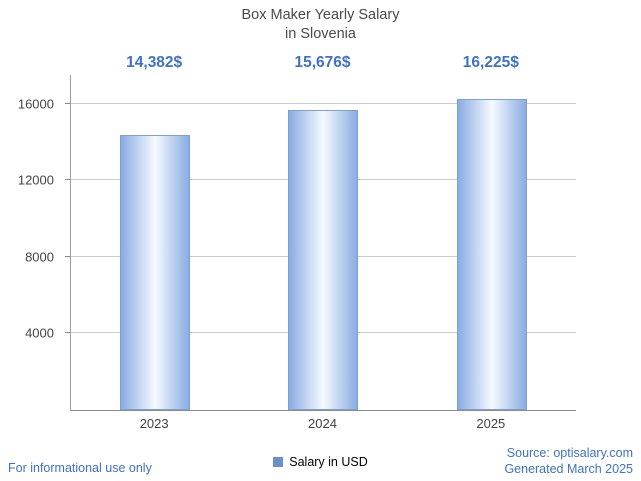  What do you see at coordinates (35, 104) in the screenshot?
I see `y-tick-label: 16000` at bounding box center [35, 104].